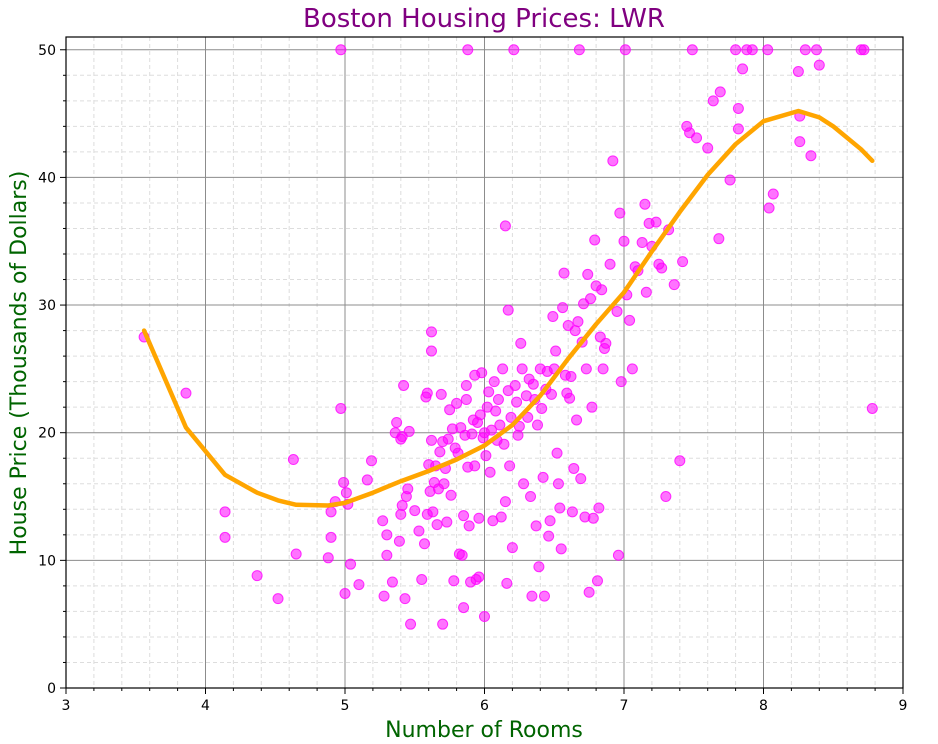 Image resolution: width=938 pixels, height=744 pixels. What do you see at coordinates (763, 706) in the screenshot?
I see `x-tick-label: 8` at bounding box center [763, 706].